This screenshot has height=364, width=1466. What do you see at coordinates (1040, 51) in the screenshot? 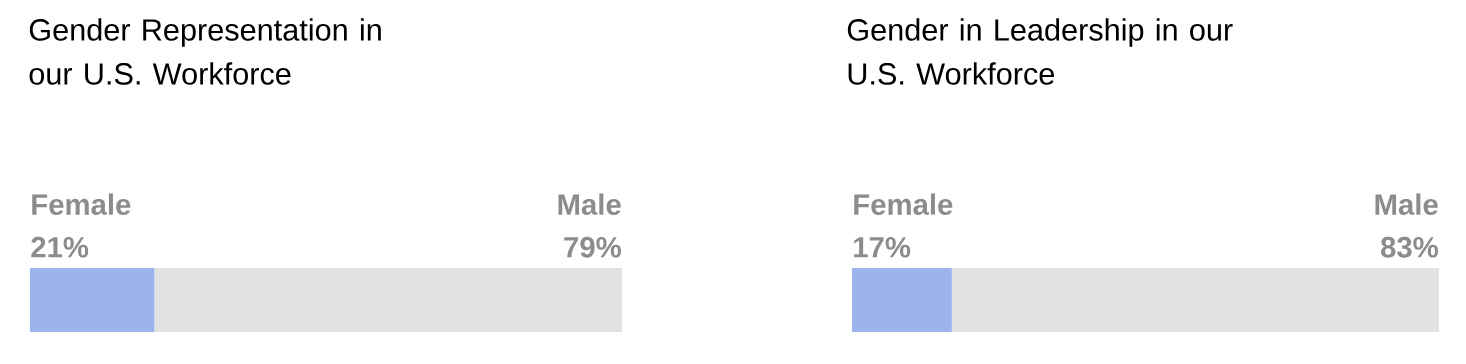
I see `chart-title: Gender in Leadership in our U.S. Workforce` at bounding box center [1040, 51].